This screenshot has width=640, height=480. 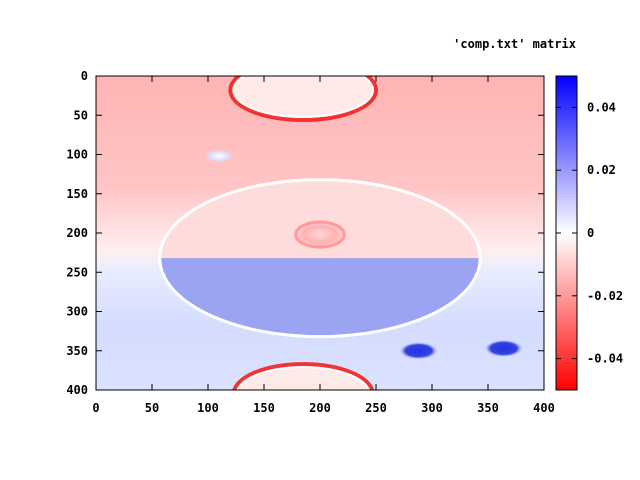 What do you see at coordinates (77, 312) in the screenshot?
I see `y-tick-label: 300` at bounding box center [77, 312].